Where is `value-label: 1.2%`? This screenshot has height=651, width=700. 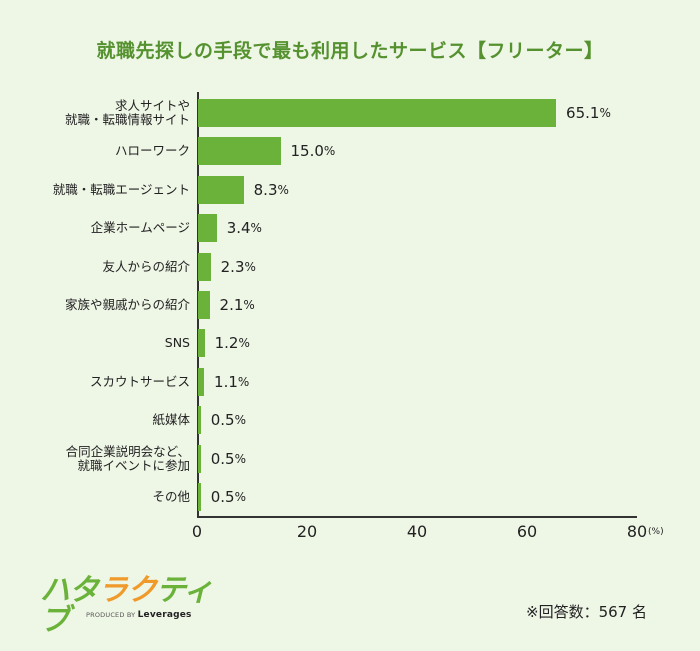 value-label: 1.2% is located at coordinates (232, 343).